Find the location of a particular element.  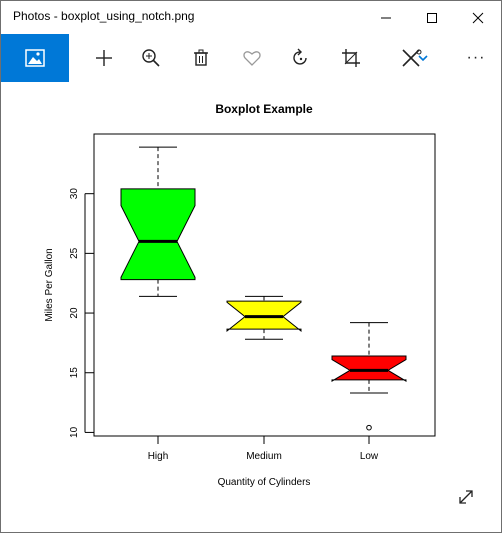

favorite-button is located at coordinates (252, 58).